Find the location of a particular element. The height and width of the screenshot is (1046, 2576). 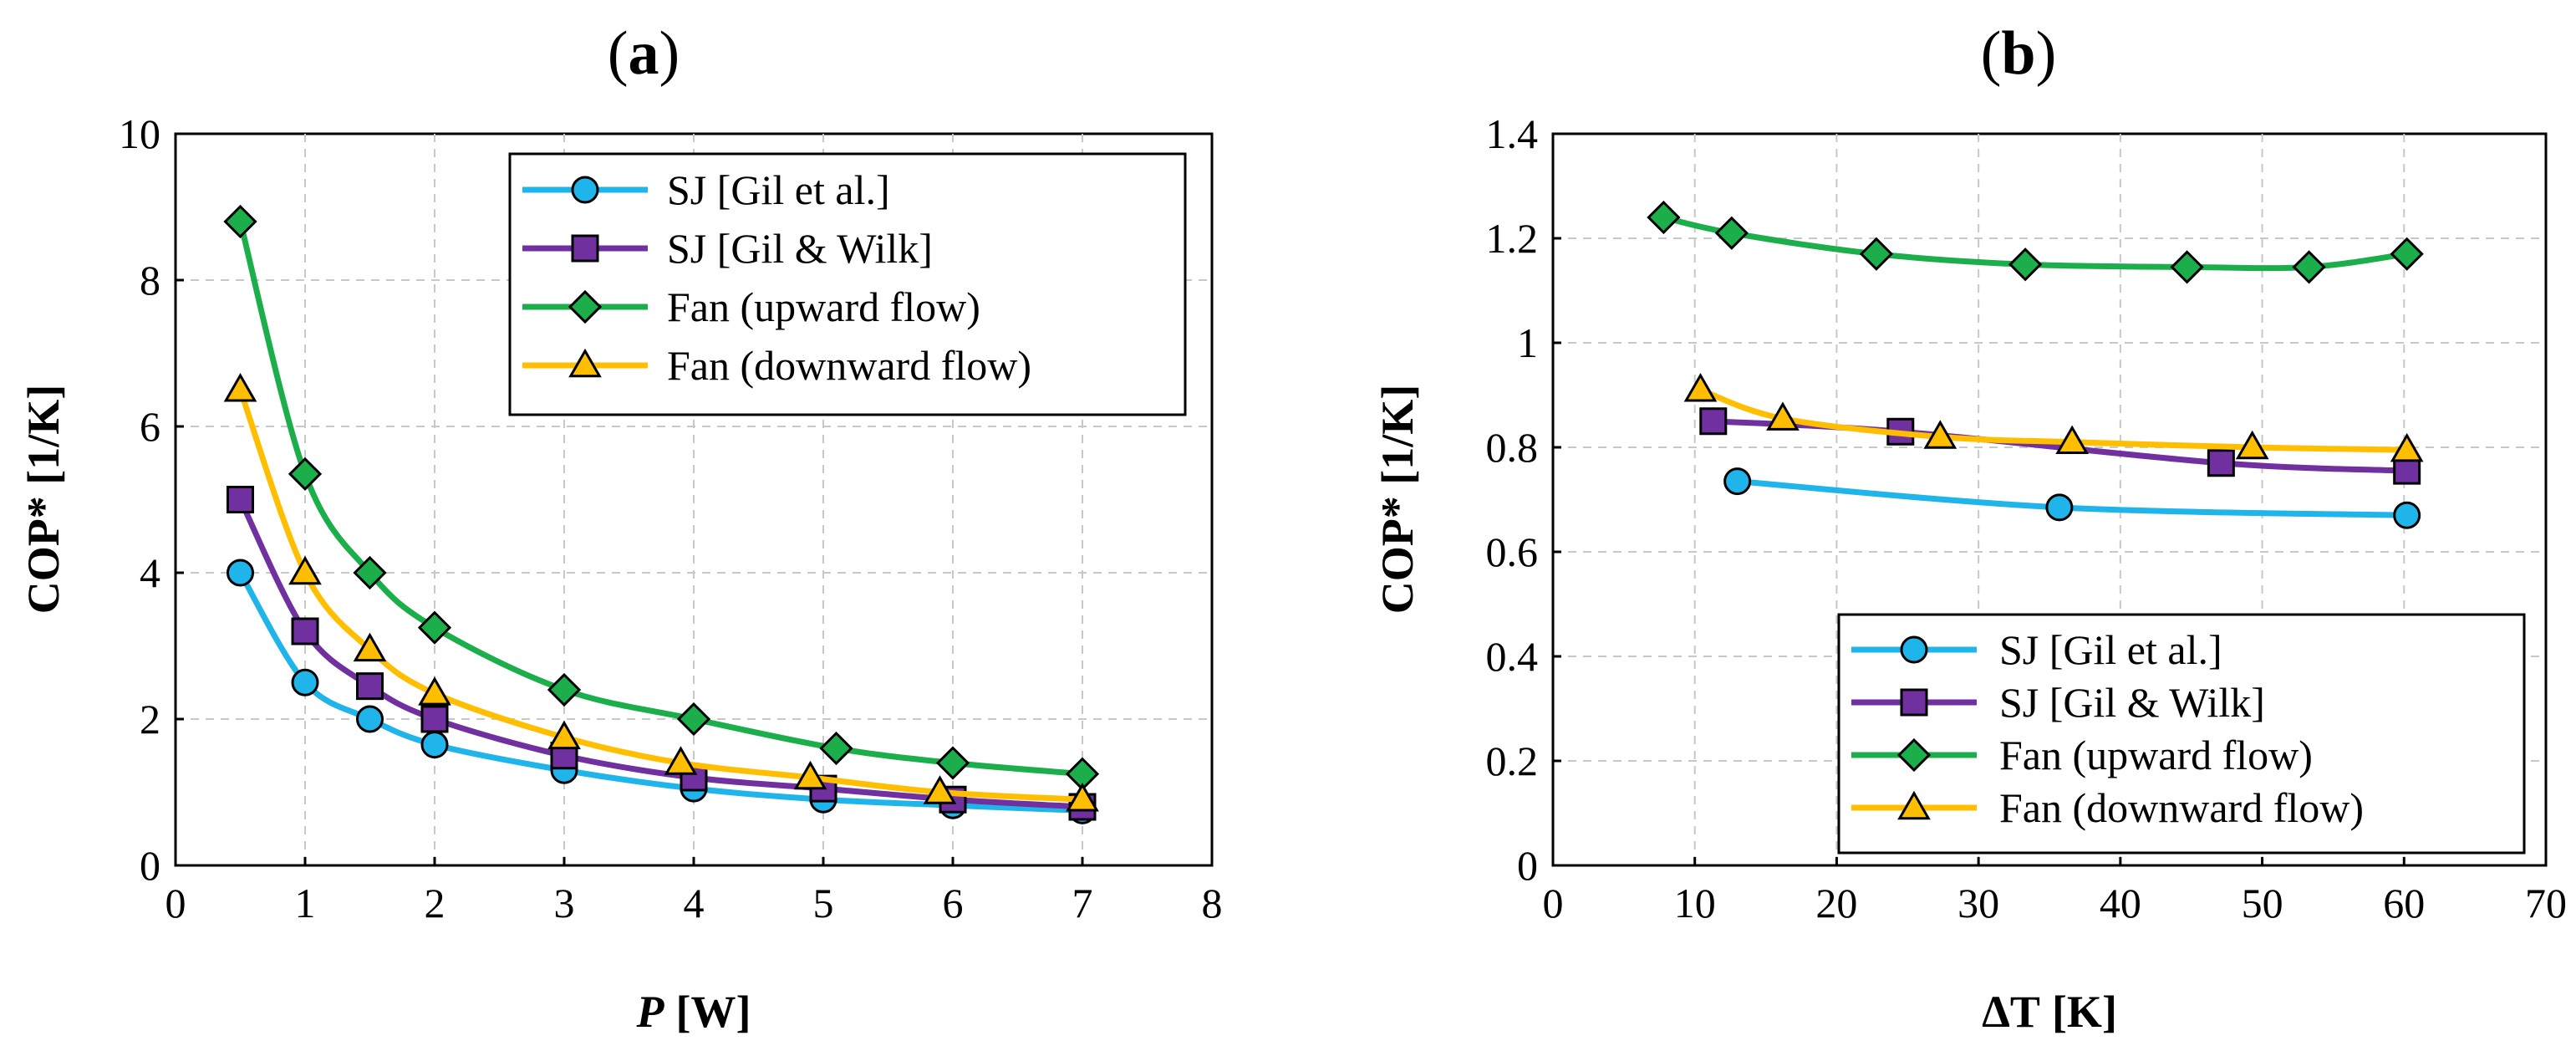

series-b is located at coordinates (2035, 364).